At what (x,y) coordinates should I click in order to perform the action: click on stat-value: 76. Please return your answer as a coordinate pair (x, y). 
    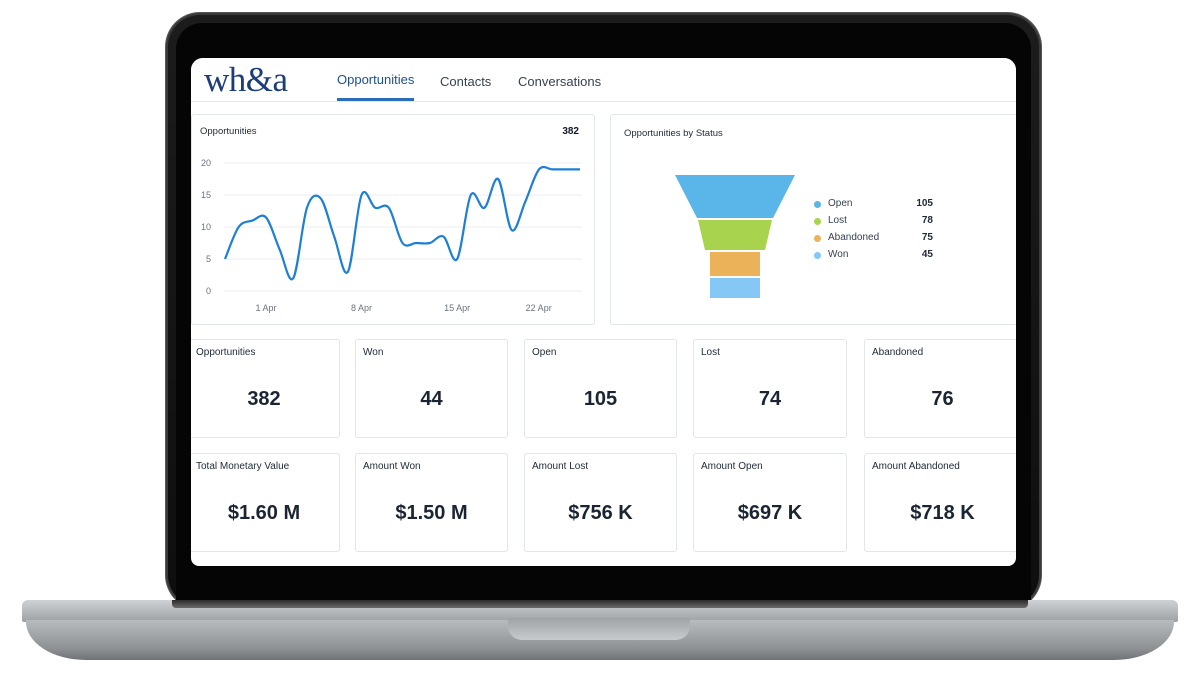
    Looking at the image, I should click on (942, 399).